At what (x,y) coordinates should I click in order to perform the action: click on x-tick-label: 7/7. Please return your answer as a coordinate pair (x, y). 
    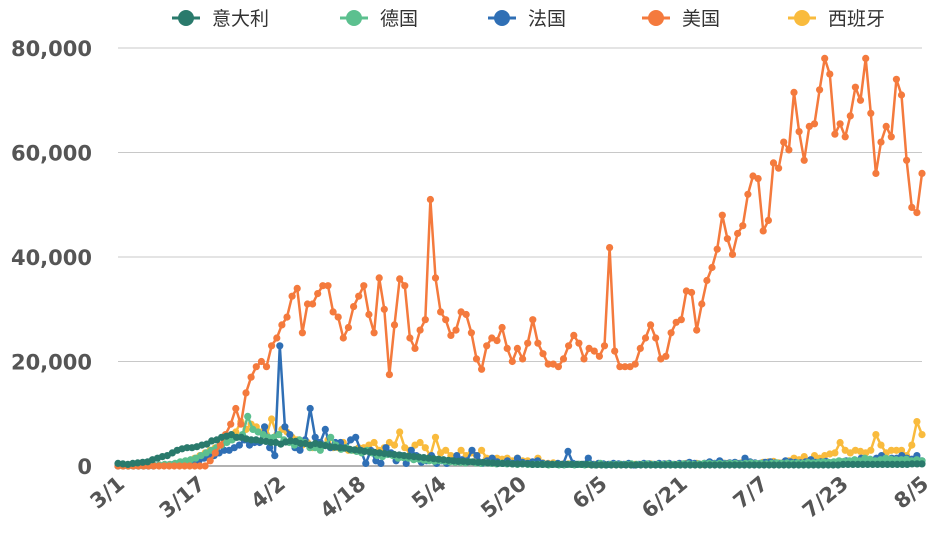
    Looking at the image, I should click on (751, 492).